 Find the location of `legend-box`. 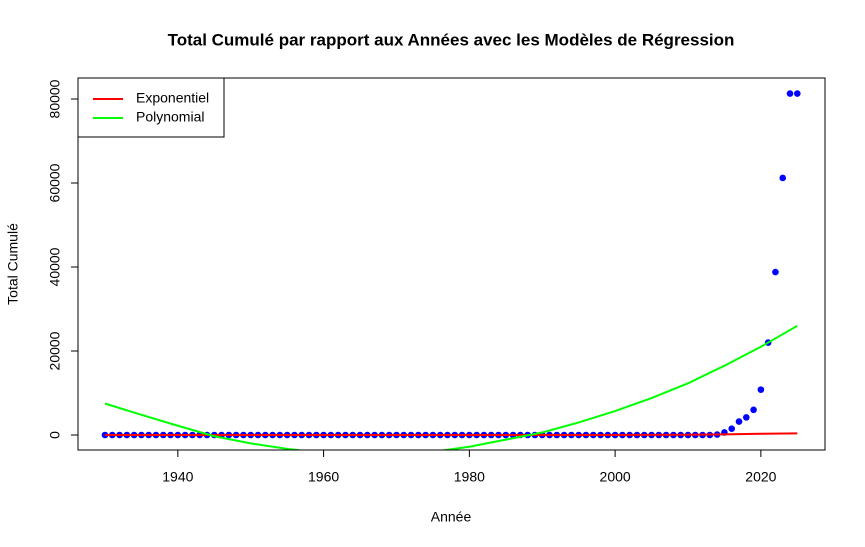

legend-box is located at coordinates (151, 107).